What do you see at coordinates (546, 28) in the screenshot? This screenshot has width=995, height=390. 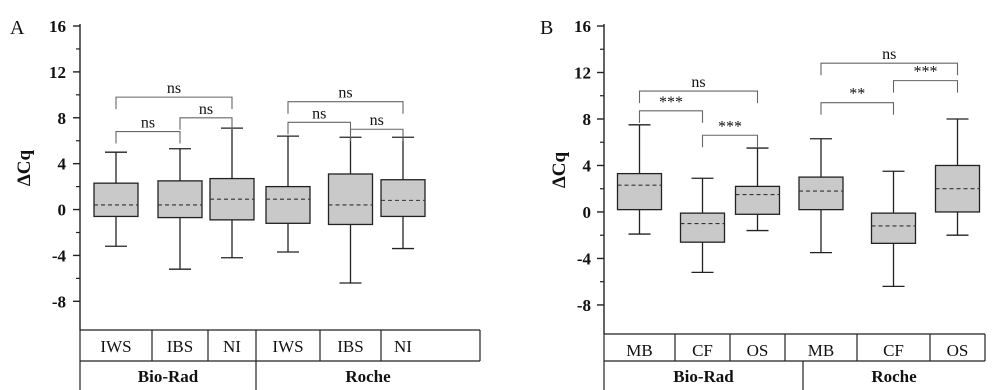 I see `panel-label: B` at bounding box center [546, 28].